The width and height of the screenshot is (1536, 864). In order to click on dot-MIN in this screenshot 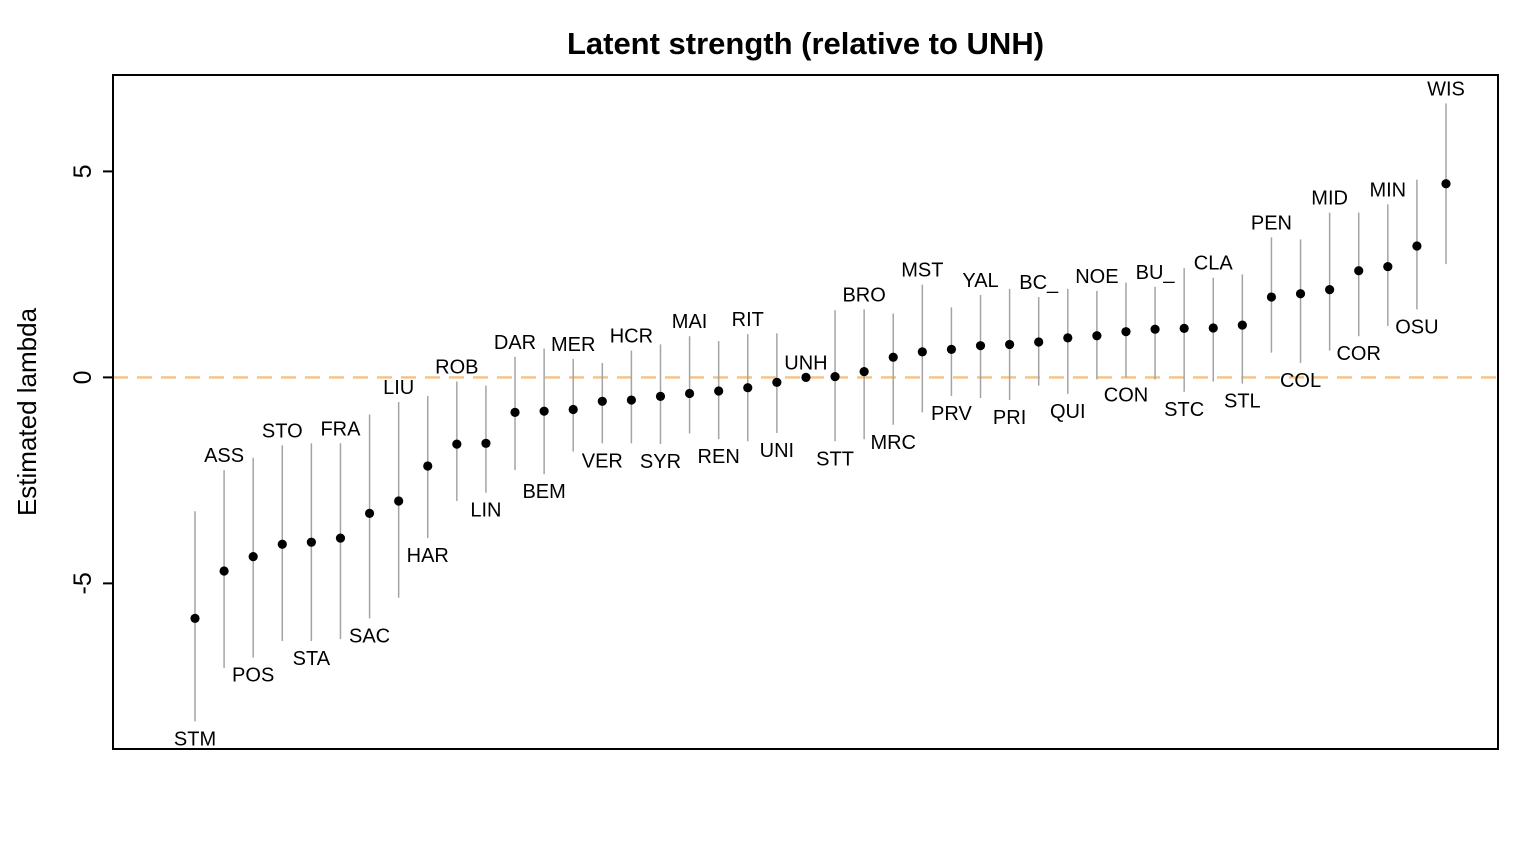, I will do `click(1388, 266)`.